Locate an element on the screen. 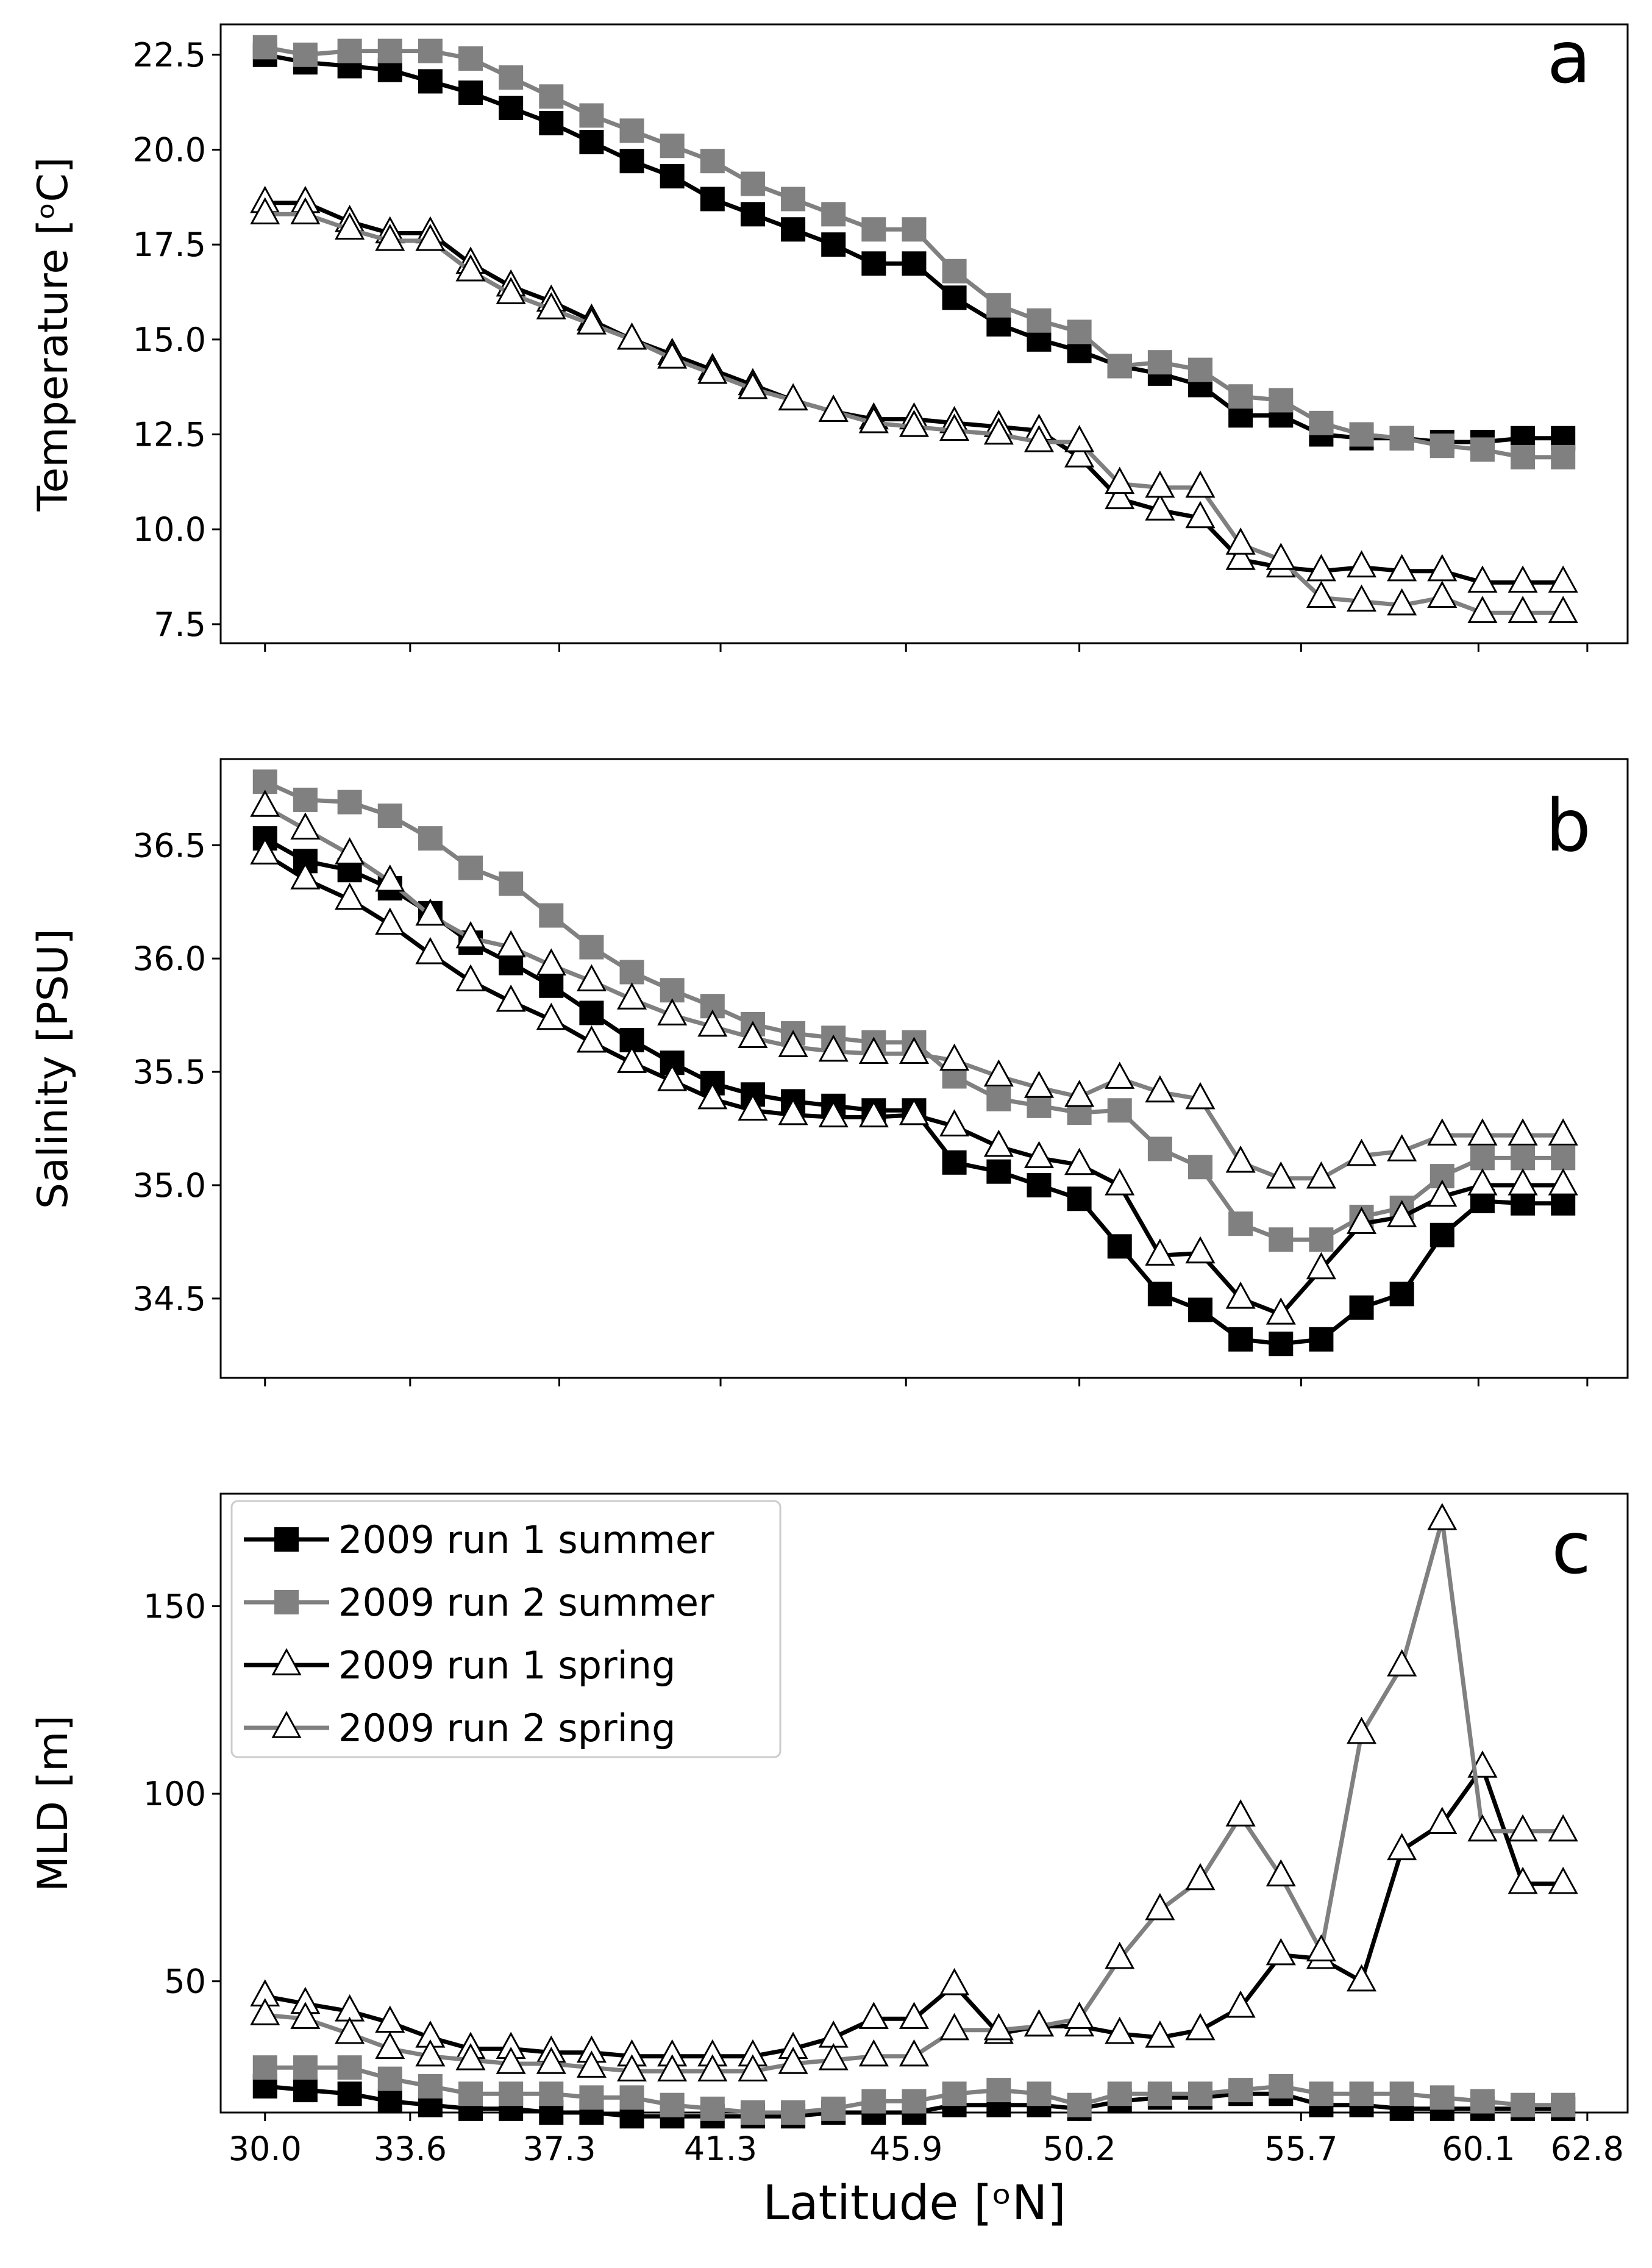  salinity-y-tick-label: 36.0 is located at coordinates (169, 959).